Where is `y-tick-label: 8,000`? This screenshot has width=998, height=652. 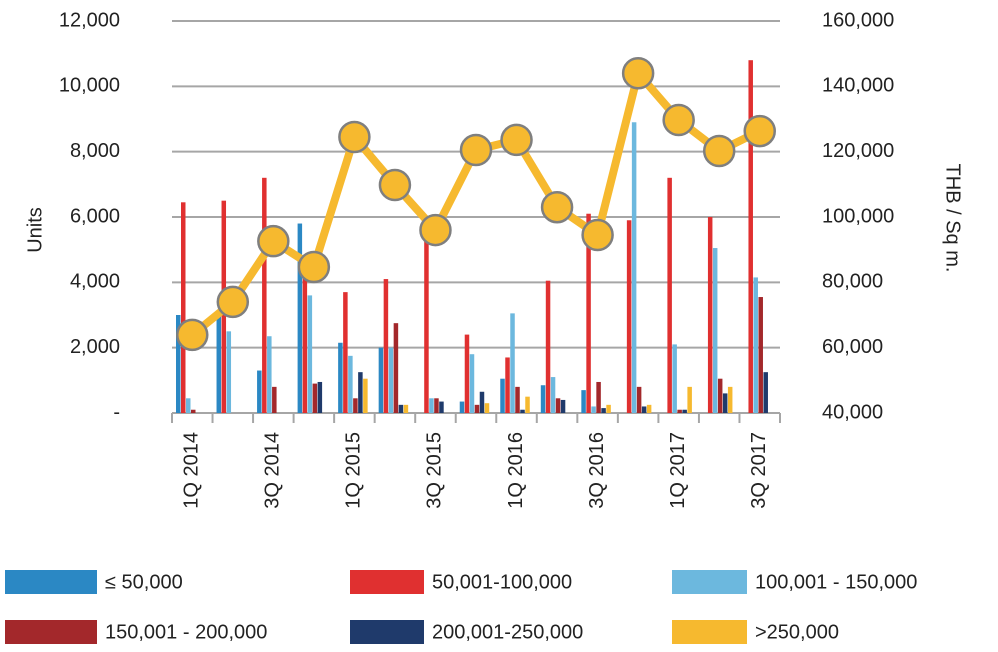 y-tick-label: 8,000 is located at coordinates (95, 151).